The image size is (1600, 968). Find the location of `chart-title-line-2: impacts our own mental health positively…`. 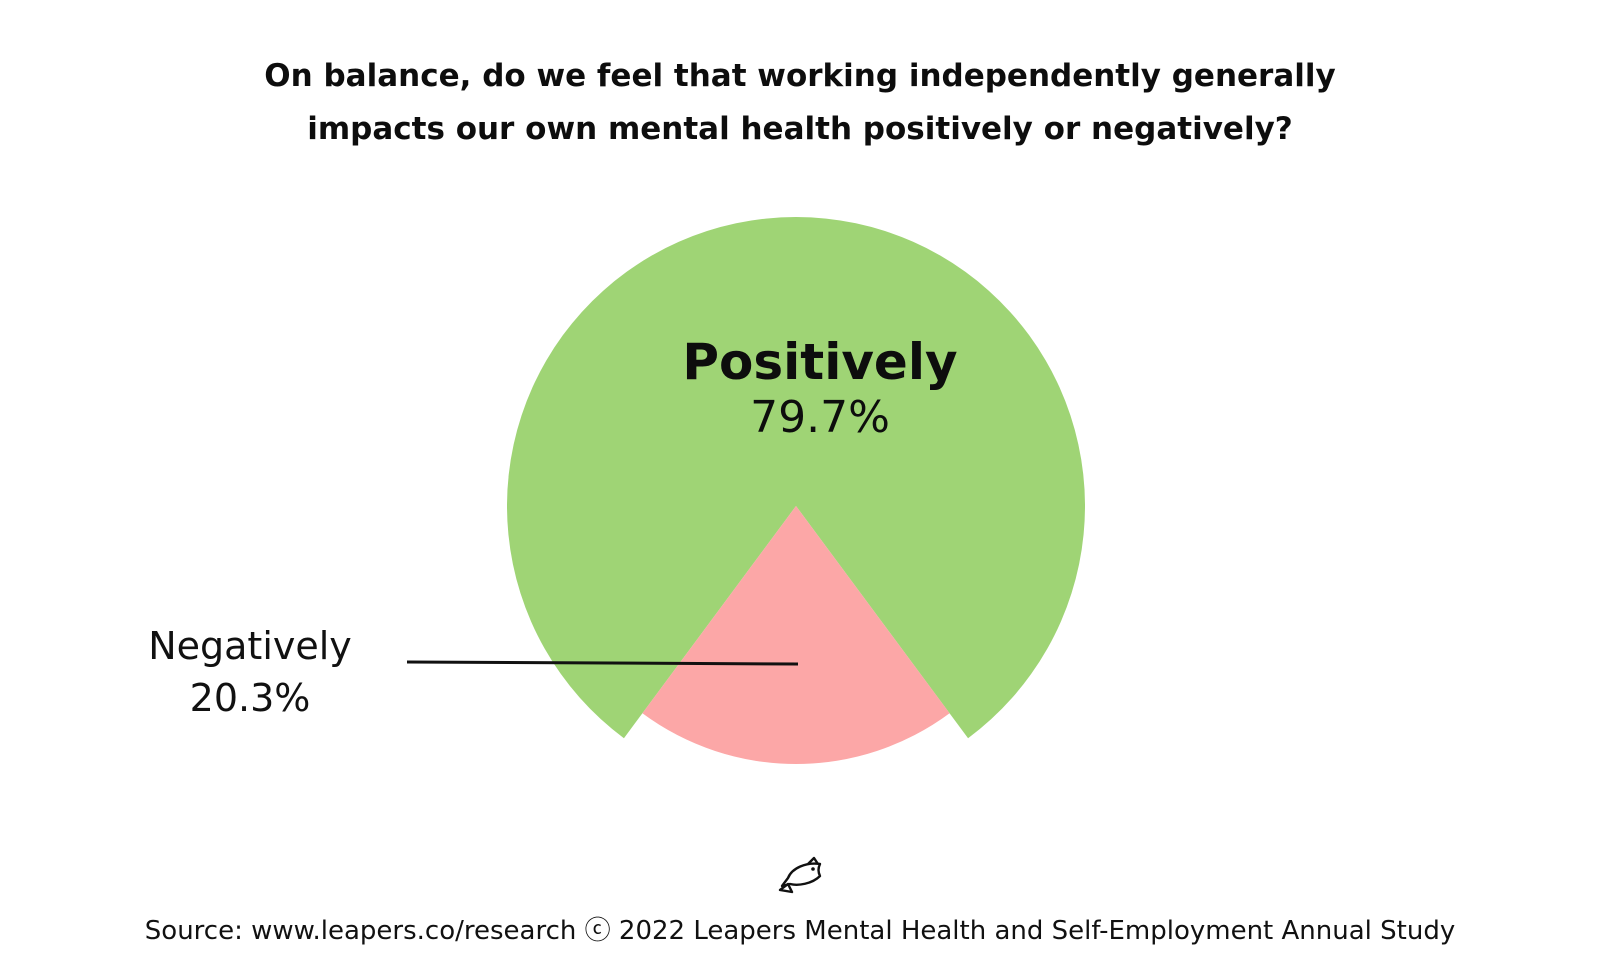

chart-title-line-2: impacts our own mental health positively… is located at coordinates (800, 129).